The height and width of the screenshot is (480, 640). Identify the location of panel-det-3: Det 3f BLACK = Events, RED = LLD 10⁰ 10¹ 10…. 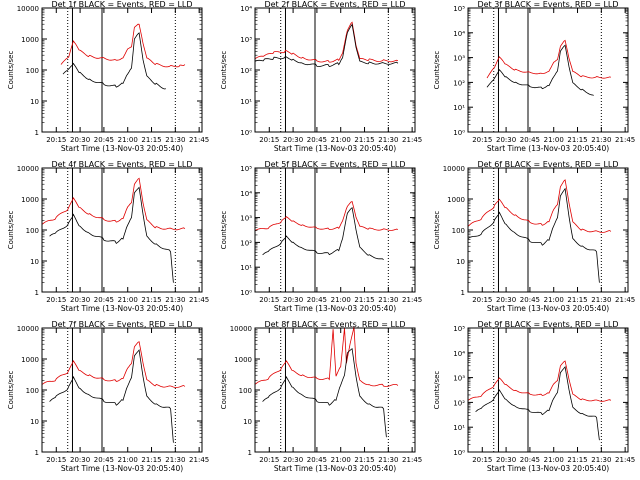
(534, 76).